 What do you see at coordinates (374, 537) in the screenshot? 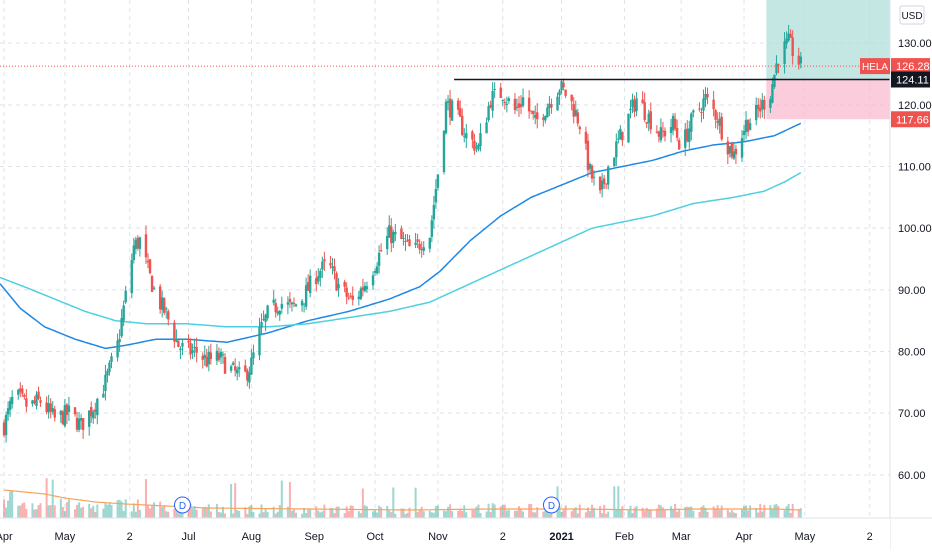
I see `time-tick-label: Oct` at bounding box center [374, 537].